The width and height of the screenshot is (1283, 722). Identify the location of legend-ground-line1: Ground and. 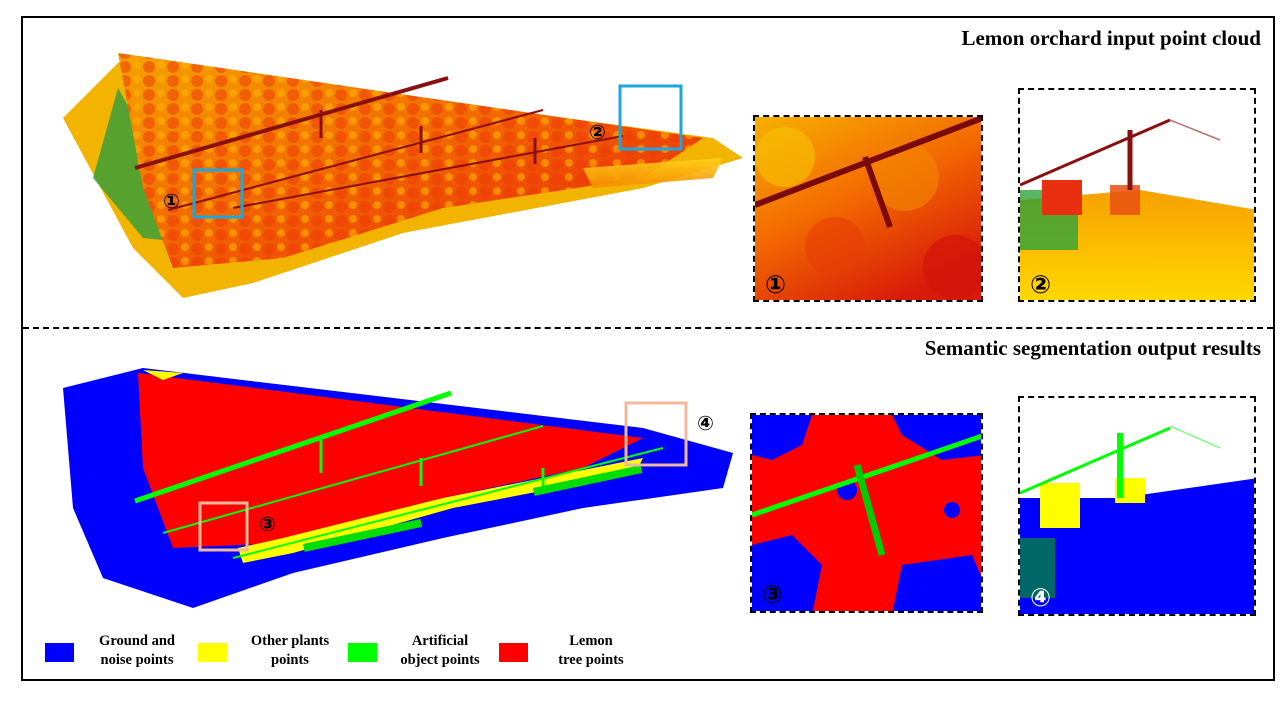
(137, 641).